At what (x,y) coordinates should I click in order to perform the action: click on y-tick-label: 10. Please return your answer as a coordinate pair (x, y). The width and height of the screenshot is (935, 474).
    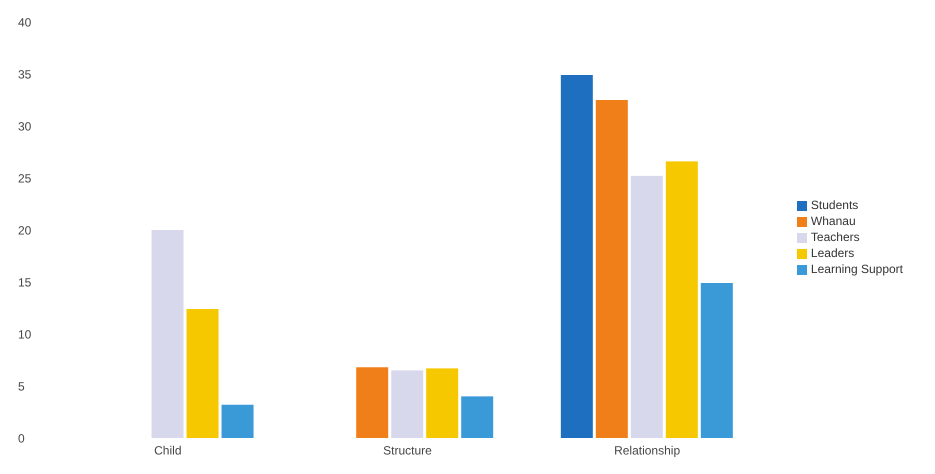
    Looking at the image, I should click on (25, 334).